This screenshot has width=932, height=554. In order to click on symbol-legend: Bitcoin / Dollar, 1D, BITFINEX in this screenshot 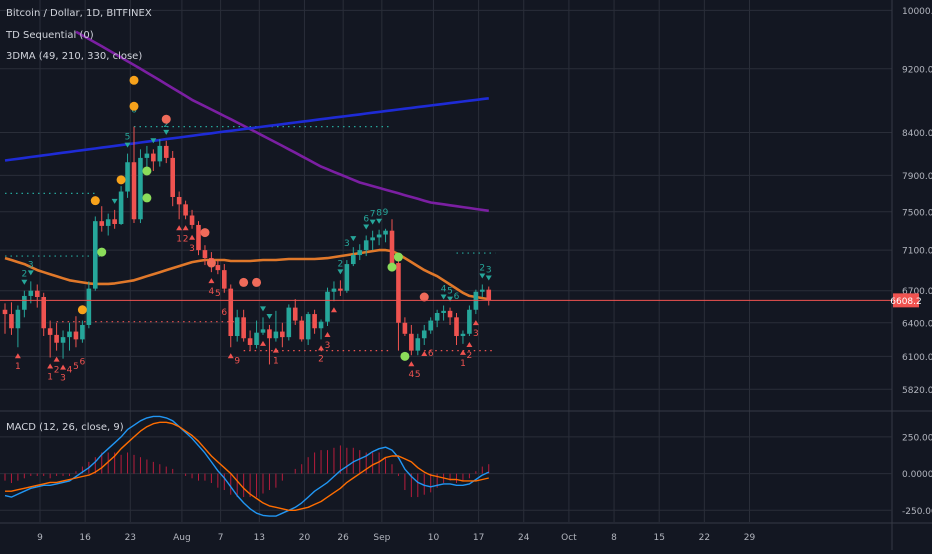, I will do `click(79, 13)`.